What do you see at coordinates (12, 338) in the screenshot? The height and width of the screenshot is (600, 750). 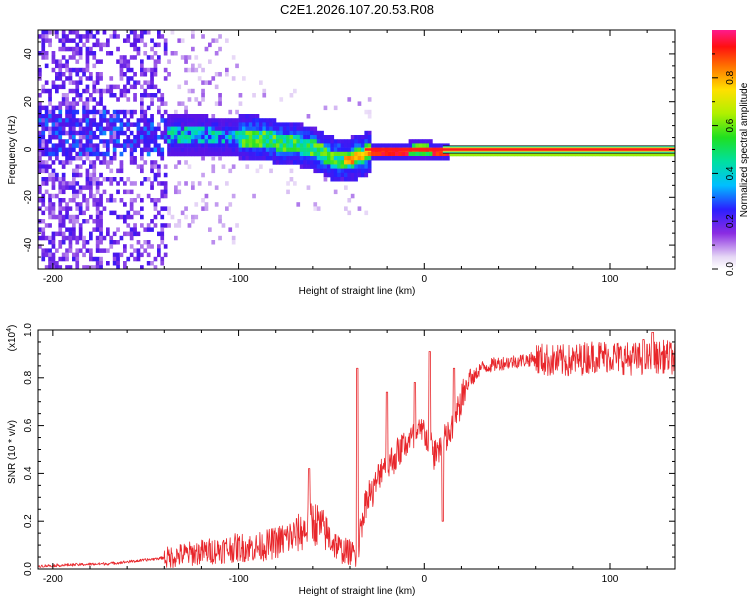 I see `snr-scale-label: (x104)` at bounding box center [12, 338].